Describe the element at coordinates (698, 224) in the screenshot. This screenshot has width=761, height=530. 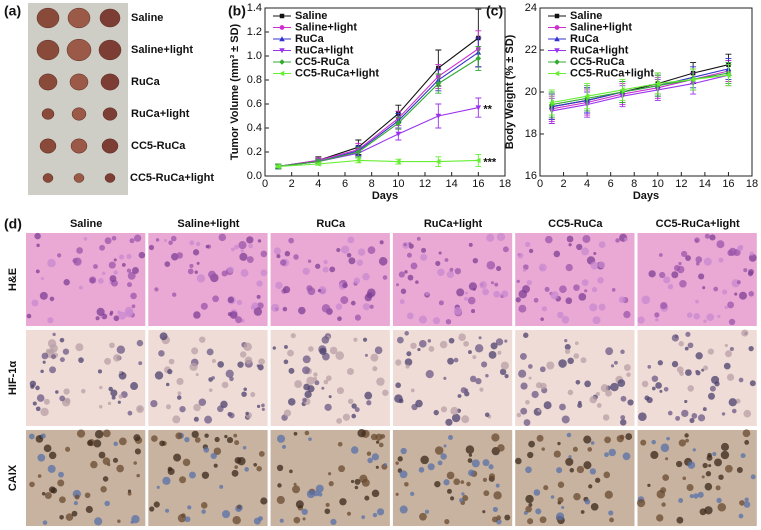
I see `column-label: CC5-RuCa+light` at that location.